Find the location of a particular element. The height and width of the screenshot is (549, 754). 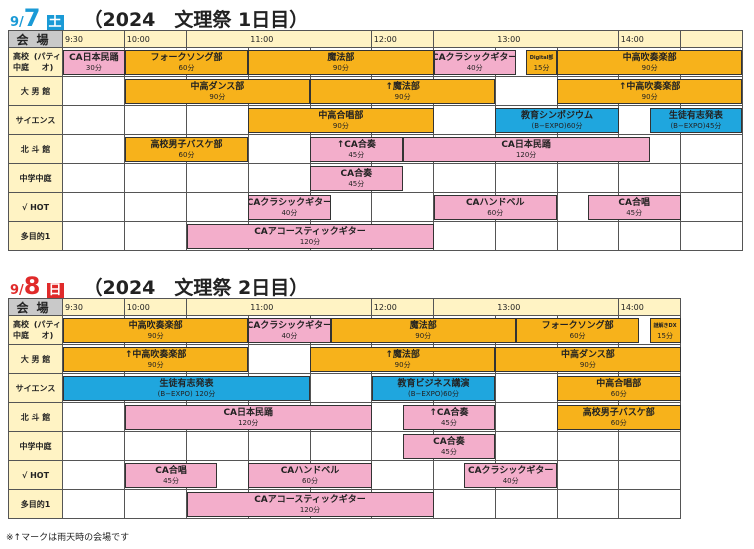

event-block: 教育ビジネス講演 (B−EXPO)60分 is located at coordinates (433, 388).